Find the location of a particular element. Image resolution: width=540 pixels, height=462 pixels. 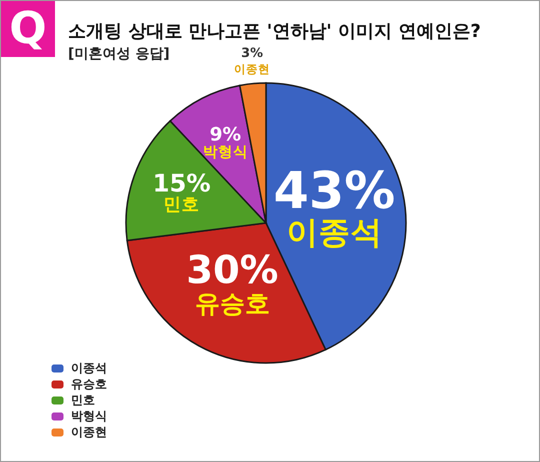

slice-label: 이종현 is located at coordinates (252, 69).